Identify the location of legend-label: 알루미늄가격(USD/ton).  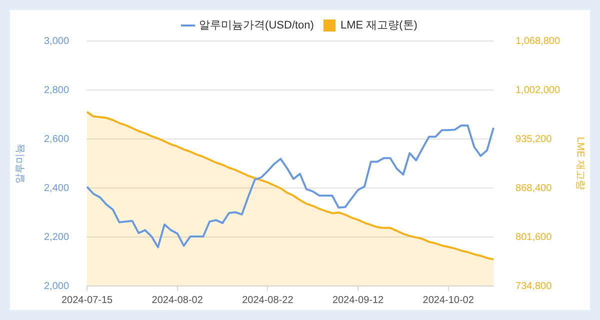
(256, 26).